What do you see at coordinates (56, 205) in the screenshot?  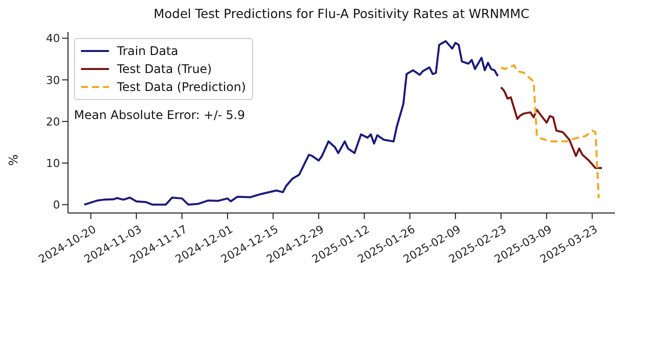 I see `y-tick-label: 0` at bounding box center [56, 205].